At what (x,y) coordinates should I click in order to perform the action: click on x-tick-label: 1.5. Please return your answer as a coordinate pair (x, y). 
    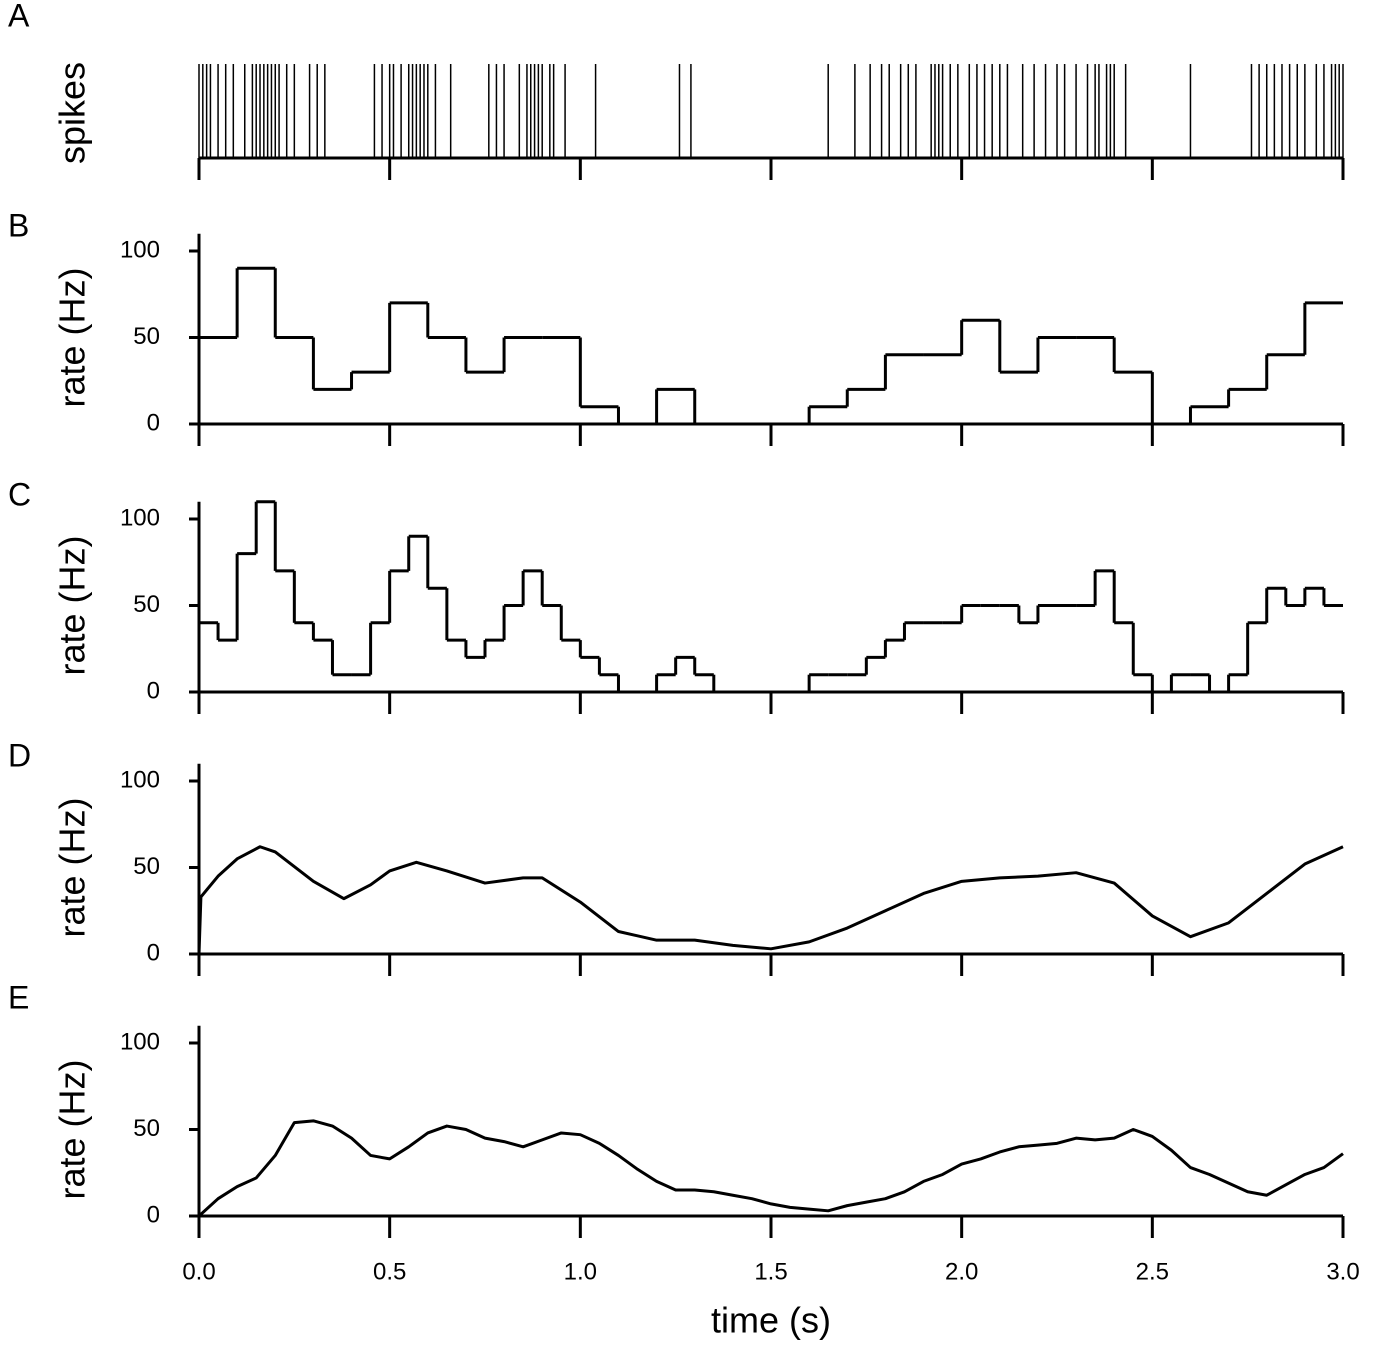
    Looking at the image, I should click on (770, 1271).